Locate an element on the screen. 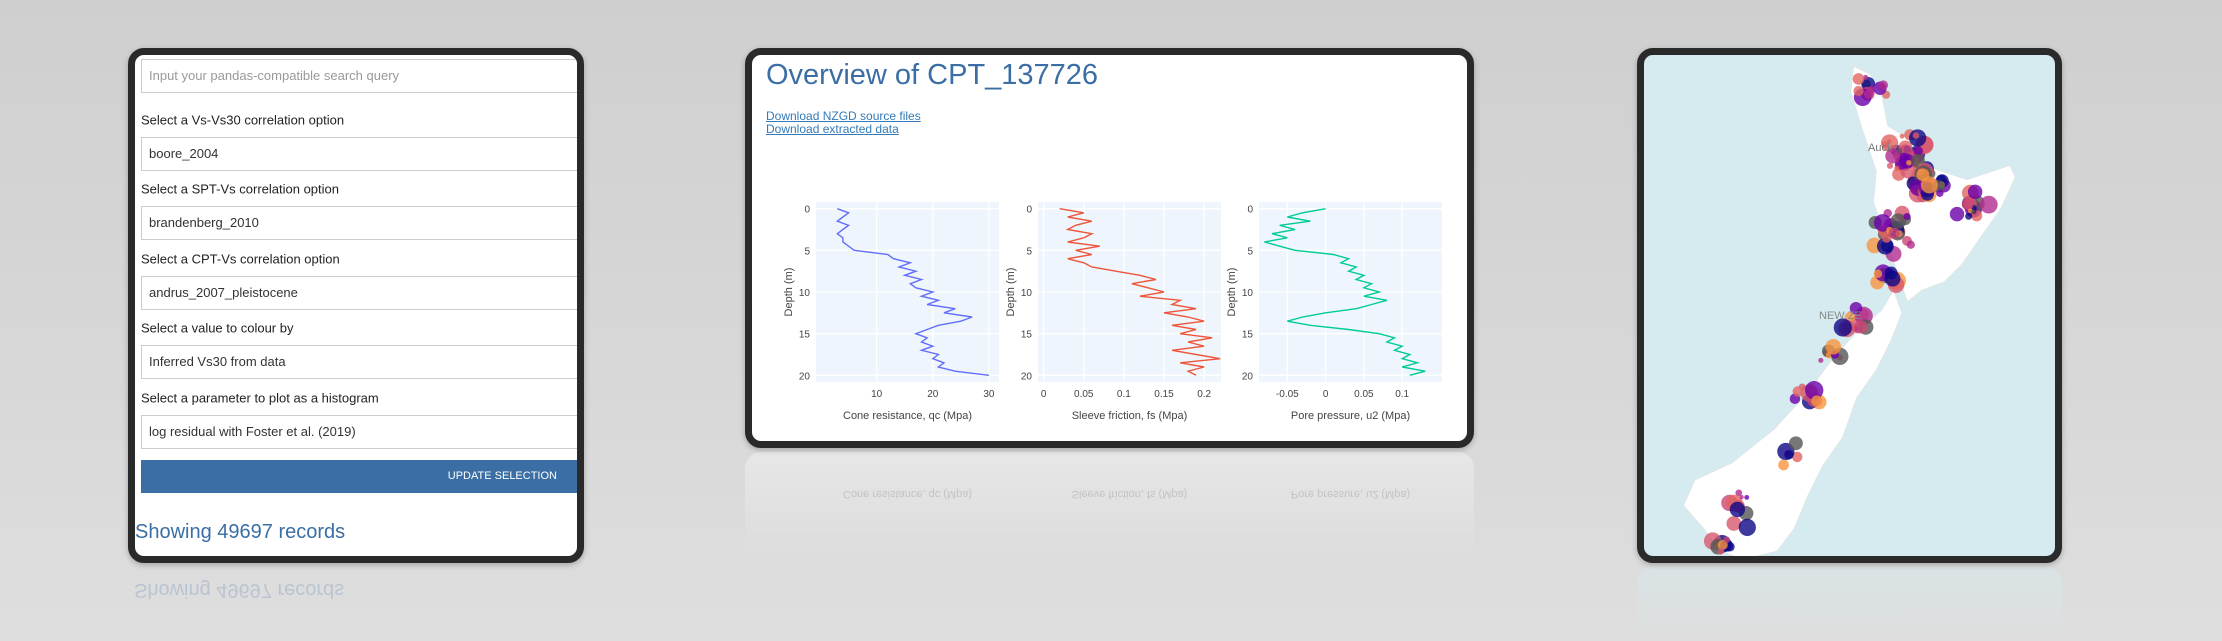 The height and width of the screenshot is (641, 2222). map-label: Auck is located at coordinates (1880, 148).